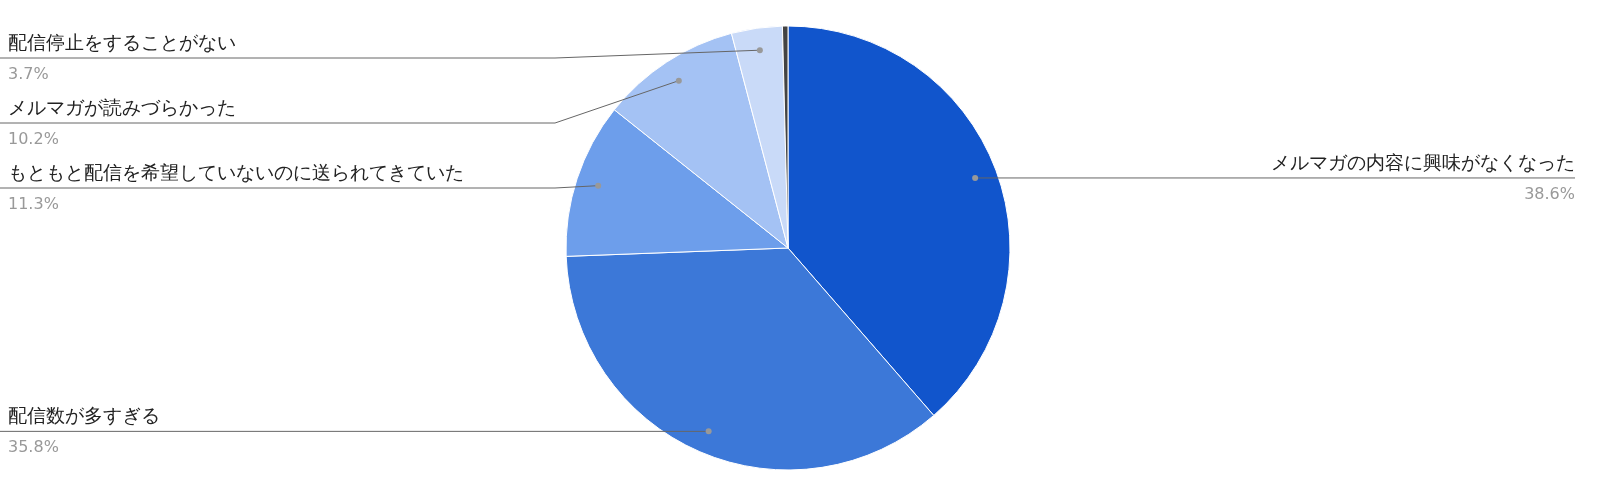 The height and width of the screenshot is (496, 1600). Describe the element at coordinates (1423, 161) in the screenshot. I see `slice-label: メルマガの内容に興味がなくなった` at that location.